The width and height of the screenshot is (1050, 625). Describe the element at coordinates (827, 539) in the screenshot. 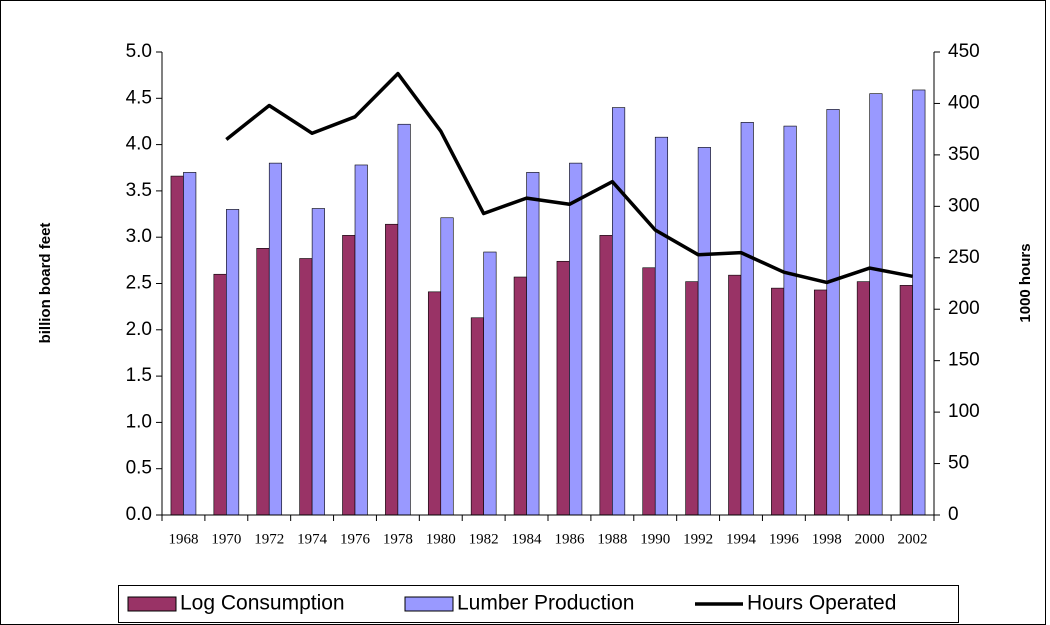

I see `x-tick-label: 1998` at that location.